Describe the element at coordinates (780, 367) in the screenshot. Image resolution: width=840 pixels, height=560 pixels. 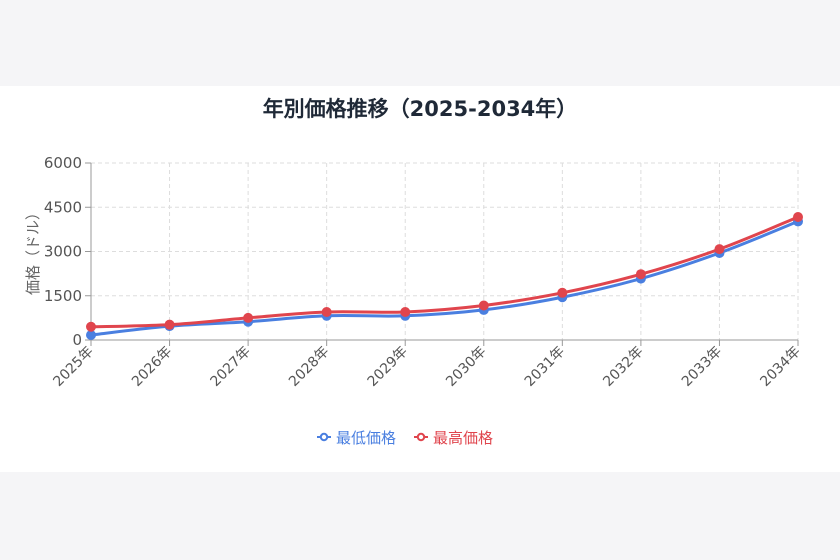
I see `x-tick-label: 2034年` at that location.